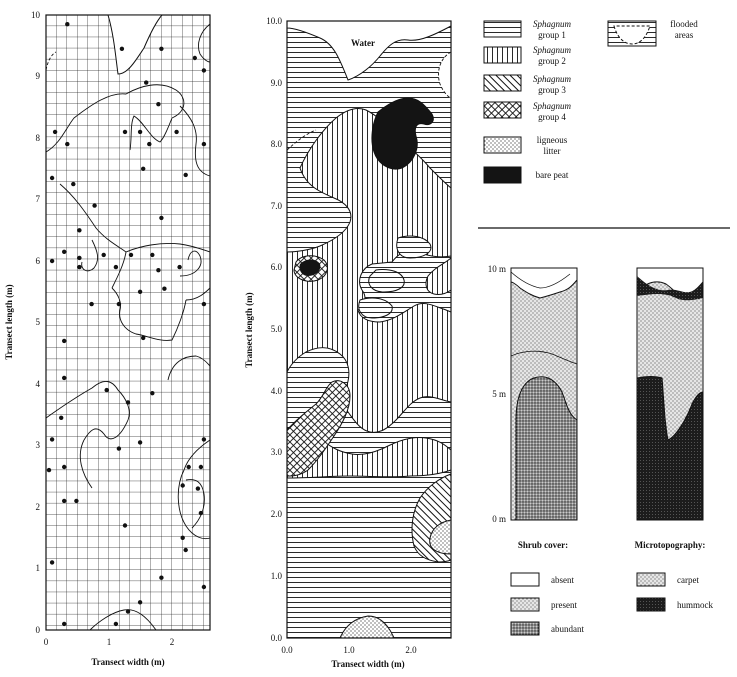 Image resolution: width=737 pixels, height=677 pixels. I want to click on micro-legend-carpet-swatch, so click(651, 579).